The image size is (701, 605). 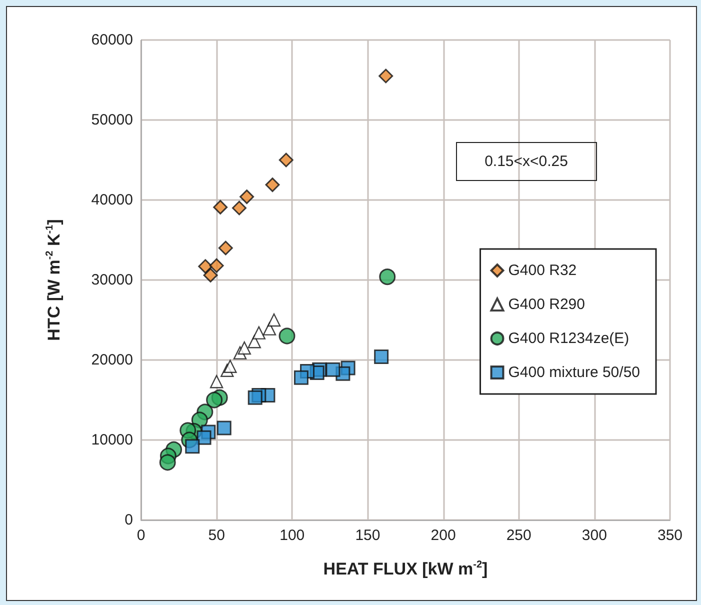 I want to click on x-tick-label: 150, so click(x=367, y=535).